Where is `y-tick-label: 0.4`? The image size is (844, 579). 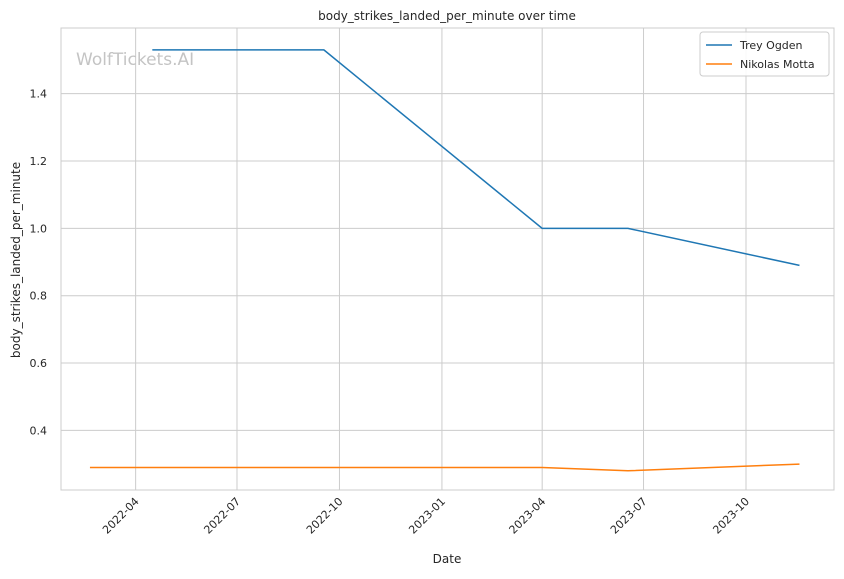
y-tick-label: 0.4 is located at coordinates (39, 430).